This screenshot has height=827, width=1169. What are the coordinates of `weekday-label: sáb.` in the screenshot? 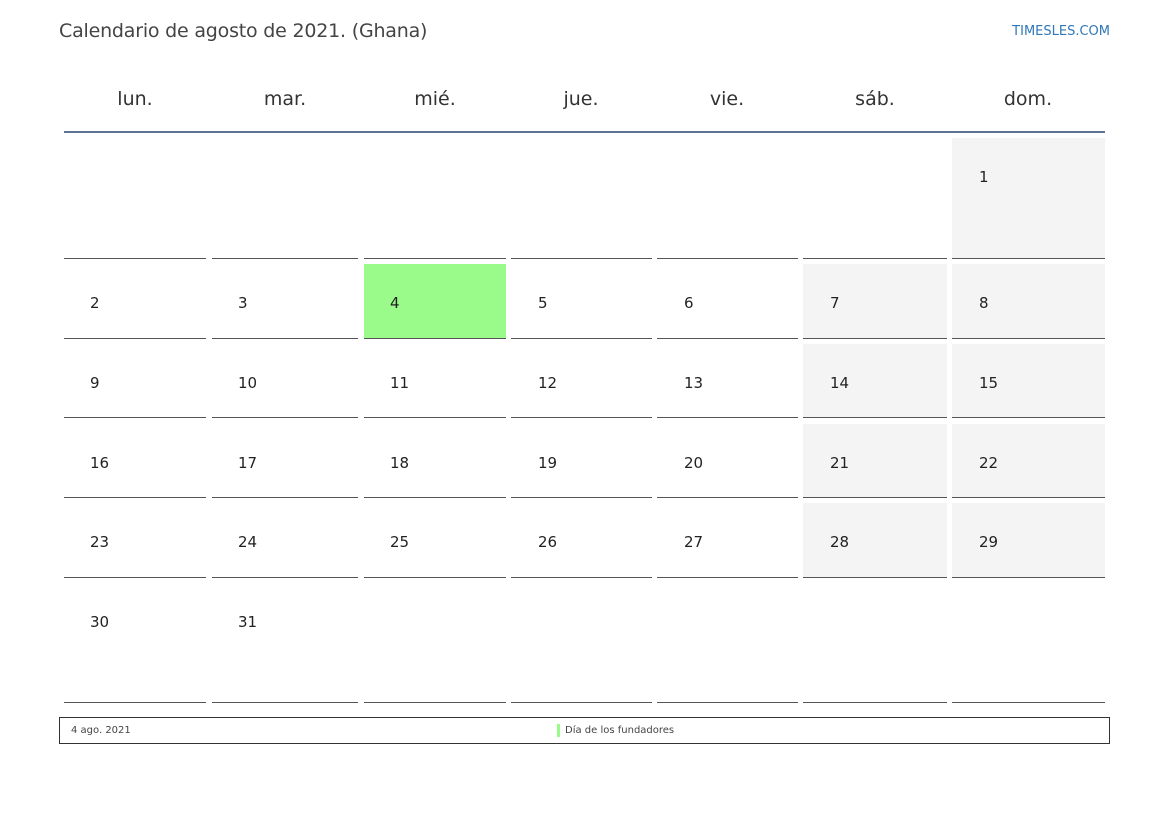 It's located at (875, 99).